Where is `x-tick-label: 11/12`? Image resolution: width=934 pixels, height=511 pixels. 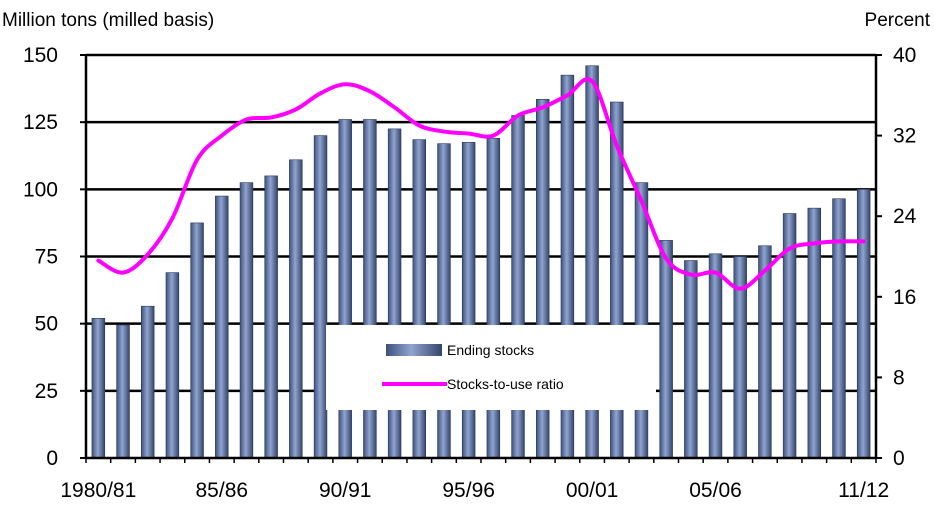 x-tick-label: 11/12 is located at coordinates (863, 490).